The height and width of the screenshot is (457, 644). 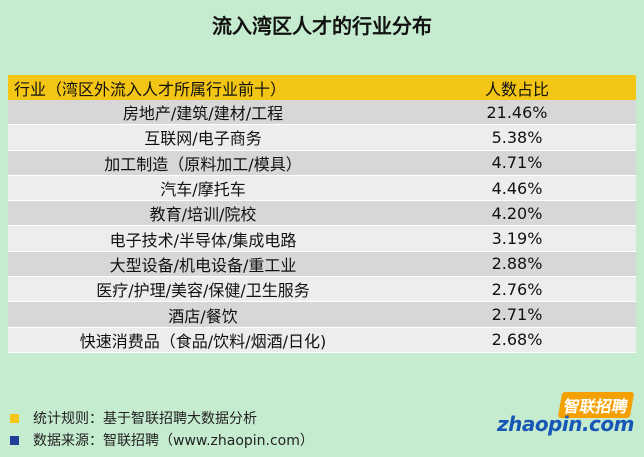 I want to click on share-cell: 2.76%, so click(x=517, y=289).